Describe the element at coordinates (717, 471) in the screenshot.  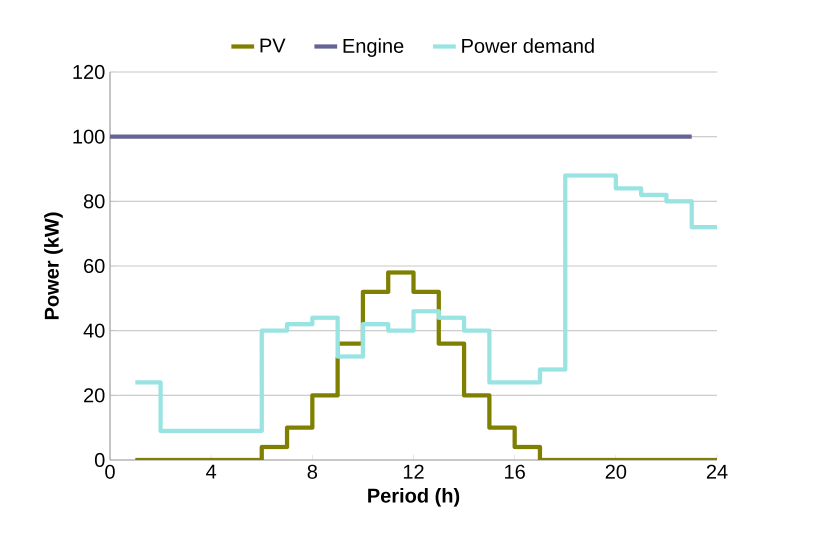
I see `x-tick-label: 24` at that location.